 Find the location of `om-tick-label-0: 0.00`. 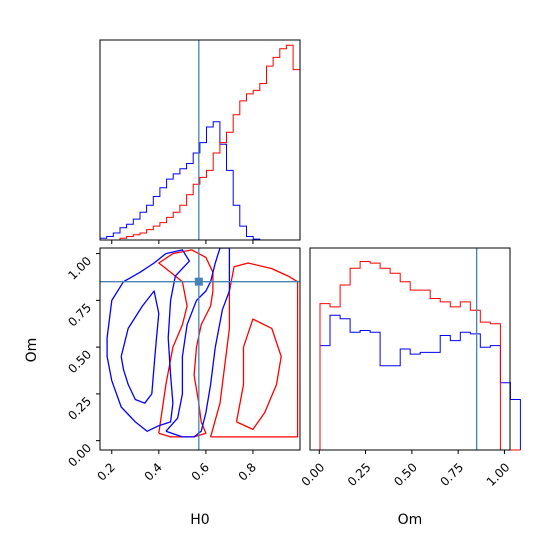

om-tick-label-0: 0.00 is located at coordinates (313, 474).